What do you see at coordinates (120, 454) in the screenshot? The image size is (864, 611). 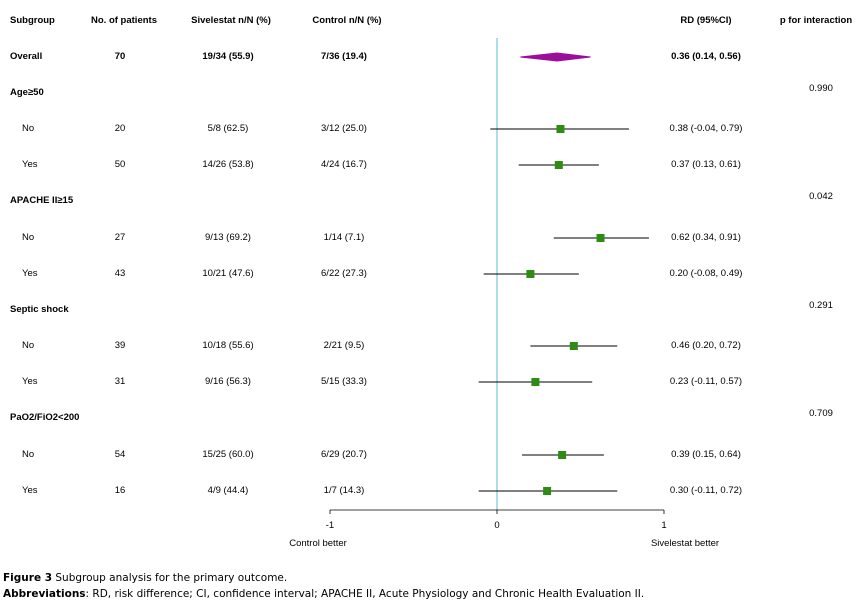 I see `cell-patients: 54` at bounding box center [120, 454].